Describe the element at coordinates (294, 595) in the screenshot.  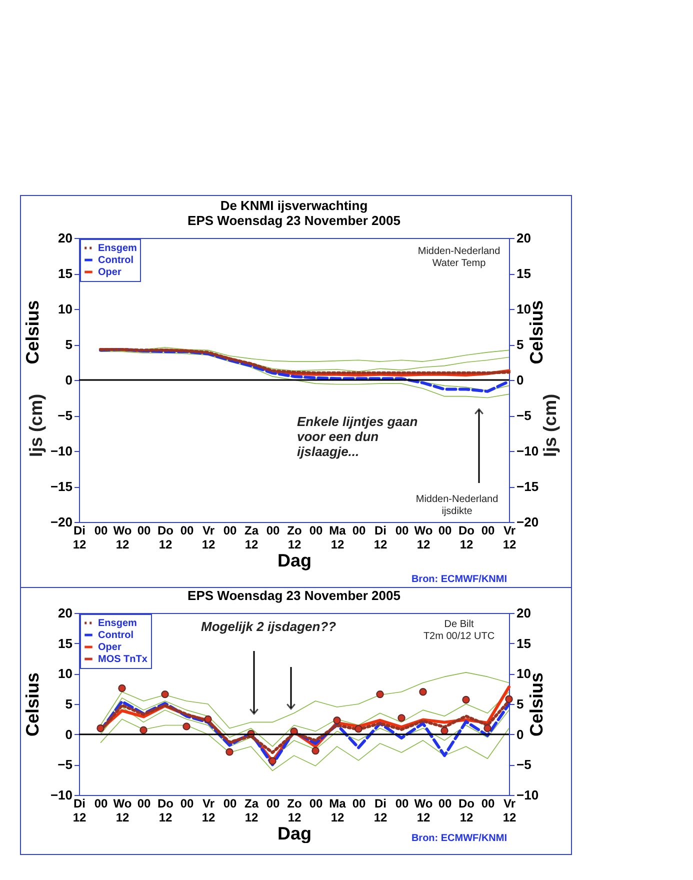
I see `chart-title: EPS Woensdag 23 November 2005` at that location.